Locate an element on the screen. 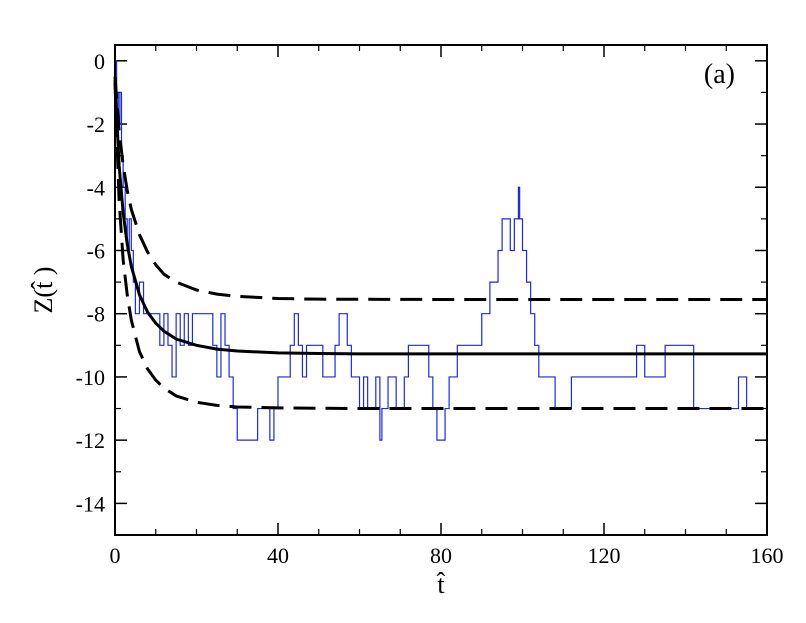  y-tick-label: -4 is located at coordinates (96, 187).